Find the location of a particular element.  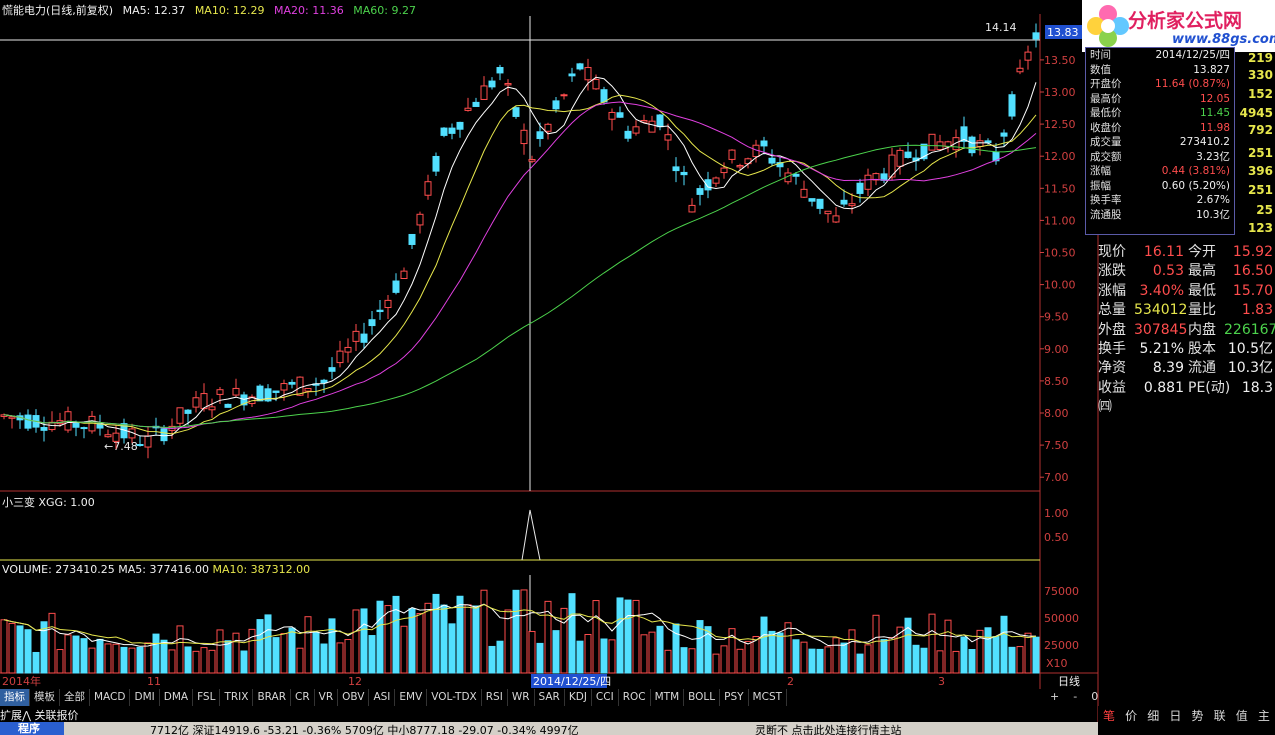

tab-mtm: MTM is located at coordinates (668, 697).